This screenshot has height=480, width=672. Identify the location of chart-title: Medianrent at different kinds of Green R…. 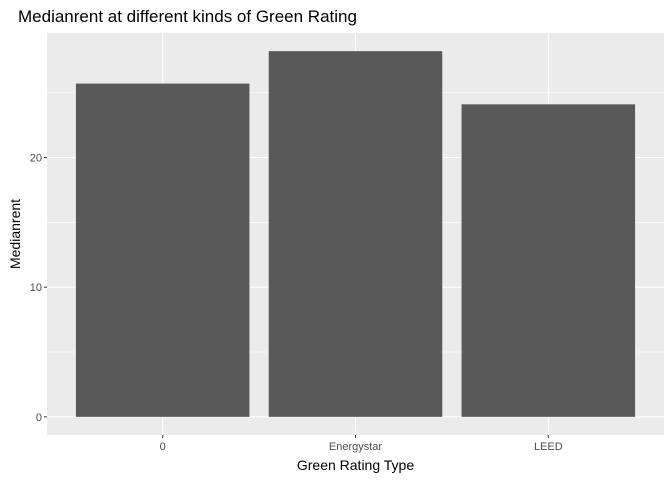
(187, 16).